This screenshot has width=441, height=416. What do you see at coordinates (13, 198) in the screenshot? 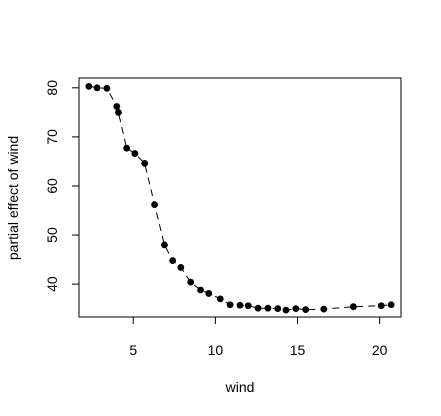
I see `y-axis-title: partial effect of wind` at bounding box center [13, 198].